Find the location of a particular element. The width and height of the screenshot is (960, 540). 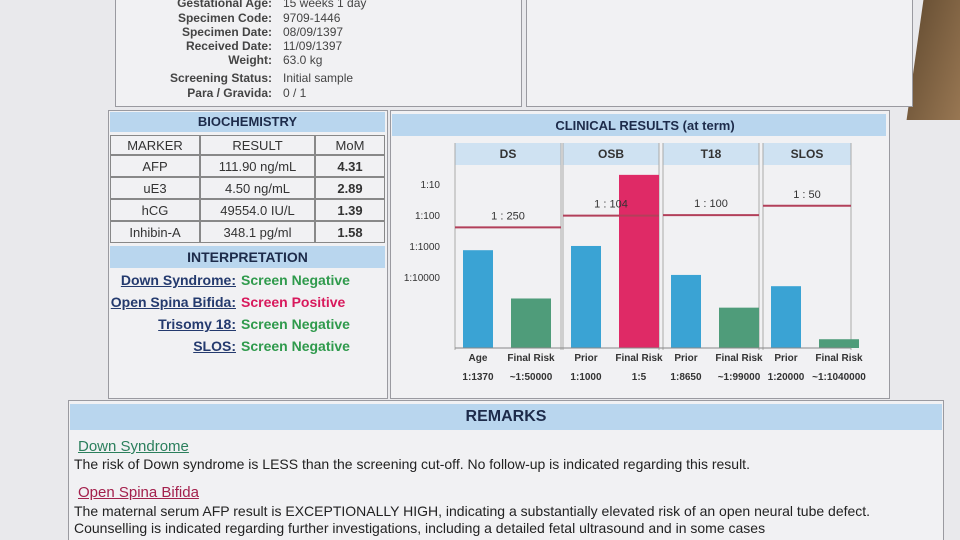

cutoff-label: 1 : 104 is located at coordinates (611, 205).